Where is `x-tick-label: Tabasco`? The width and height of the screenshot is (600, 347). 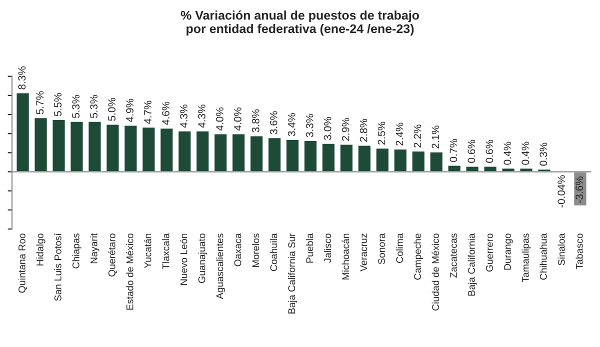
x-tick-label: Tabasco is located at coordinates (579, 252).